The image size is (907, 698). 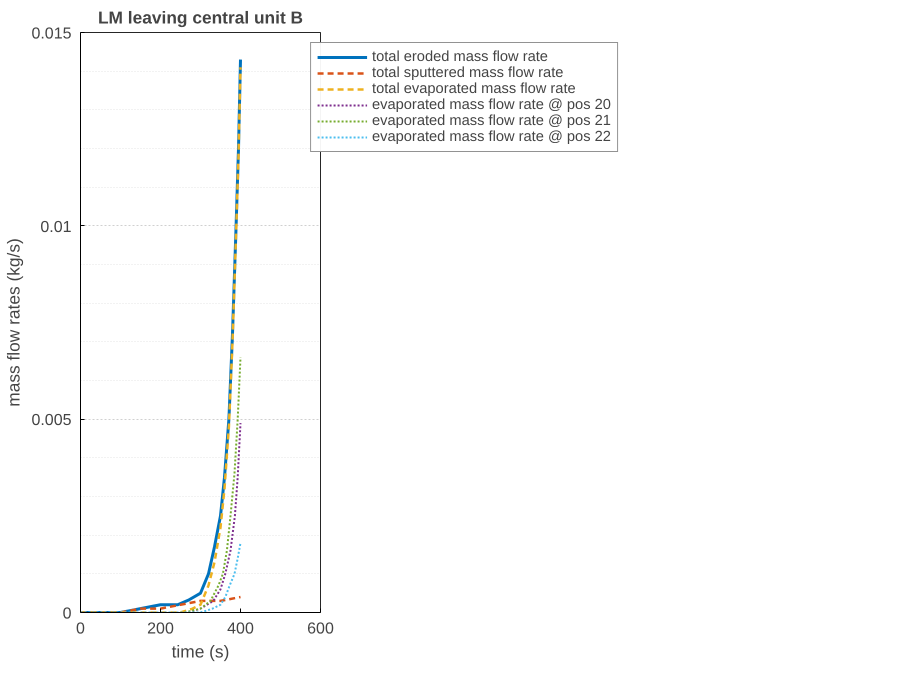 I want to click on legend-label: evaporated mass flow rate @ pos 20, so click(x=491, y=105).